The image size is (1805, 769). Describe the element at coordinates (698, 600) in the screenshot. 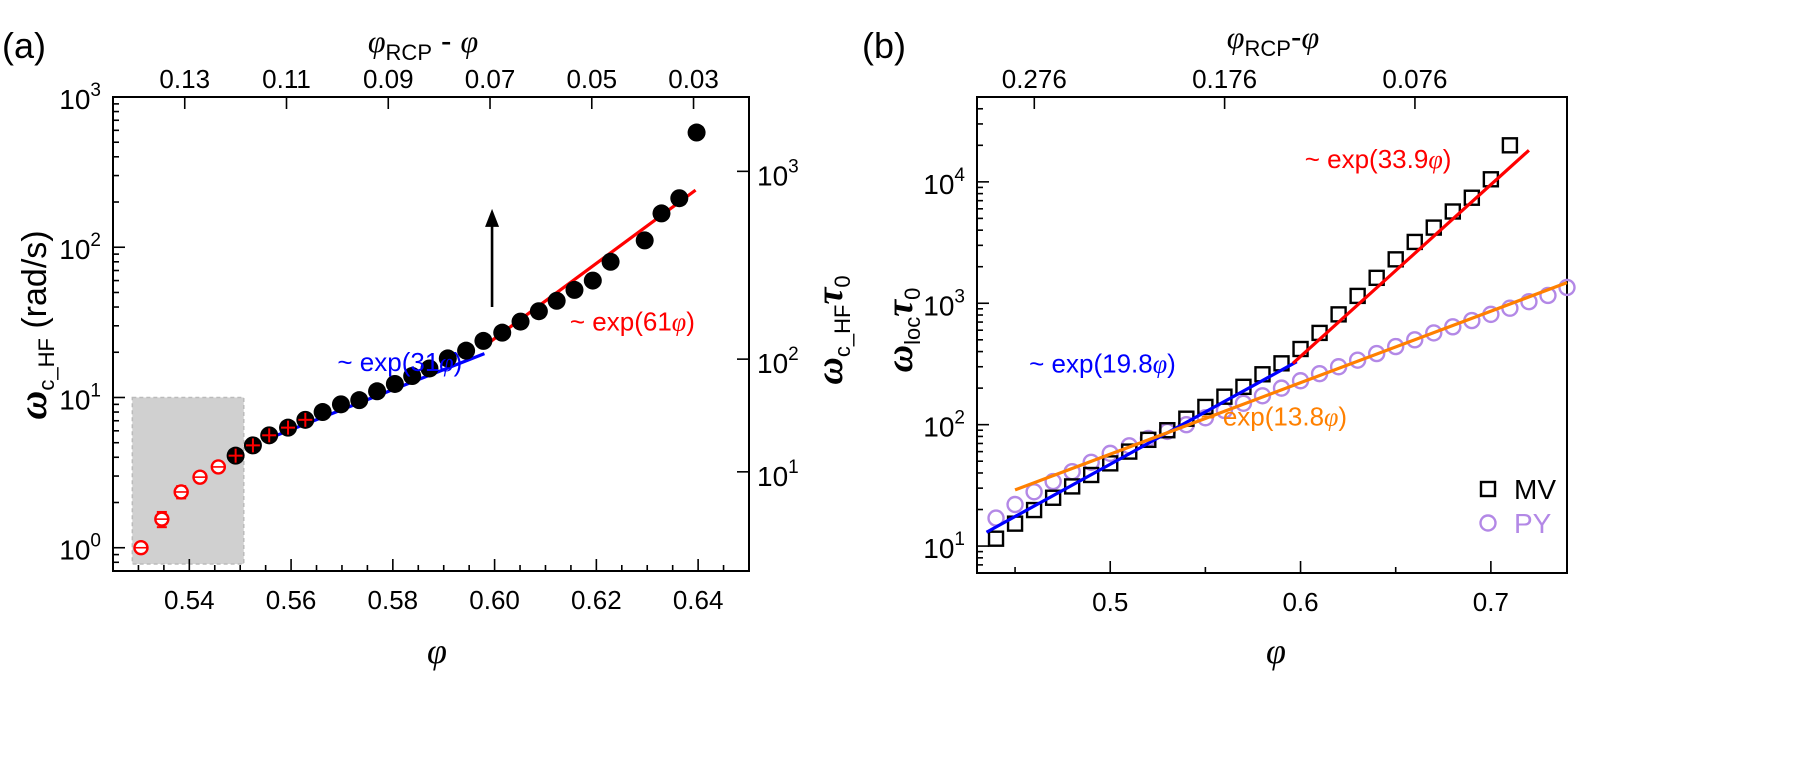

I see `a-x-tick-label: 0.64` at that location.